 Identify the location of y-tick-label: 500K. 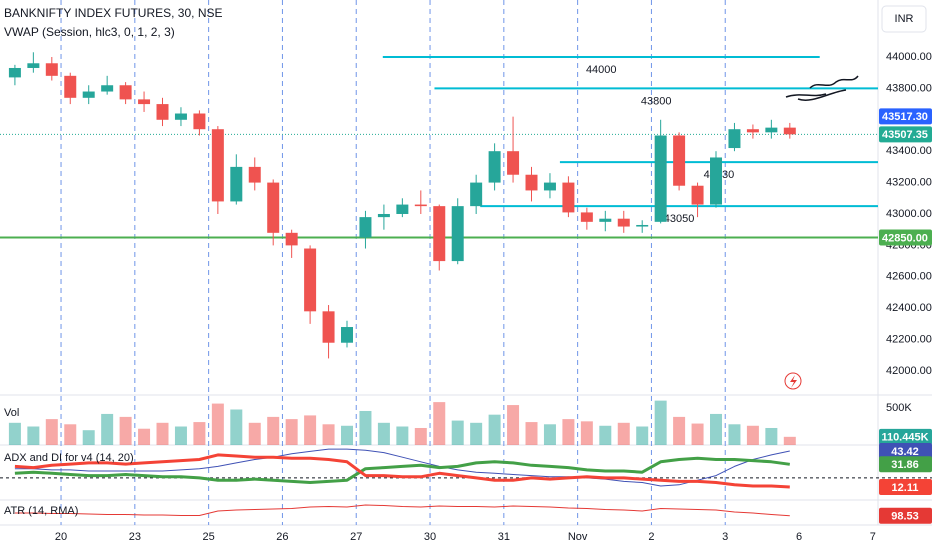
(899, 408).